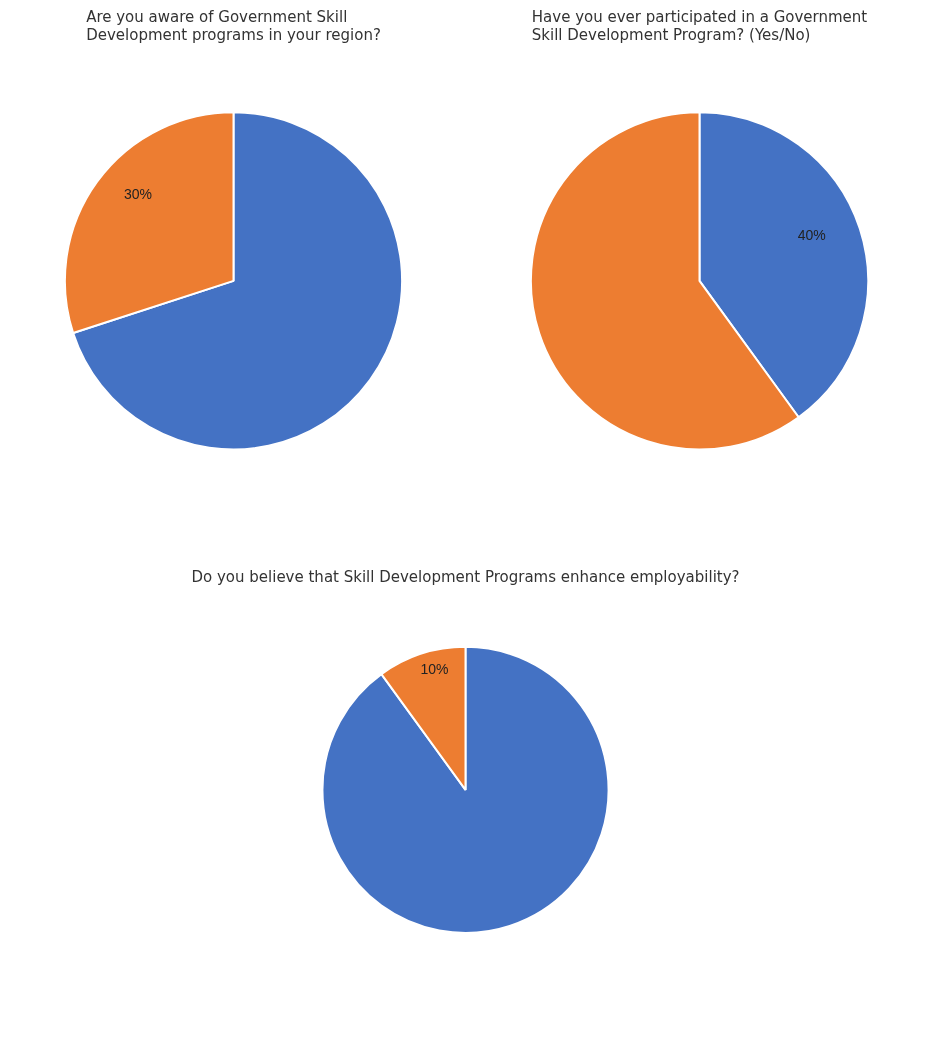  Describe the element at coordinates (434, 669) in the screenshot. I see `data-label: 10%` at that location.